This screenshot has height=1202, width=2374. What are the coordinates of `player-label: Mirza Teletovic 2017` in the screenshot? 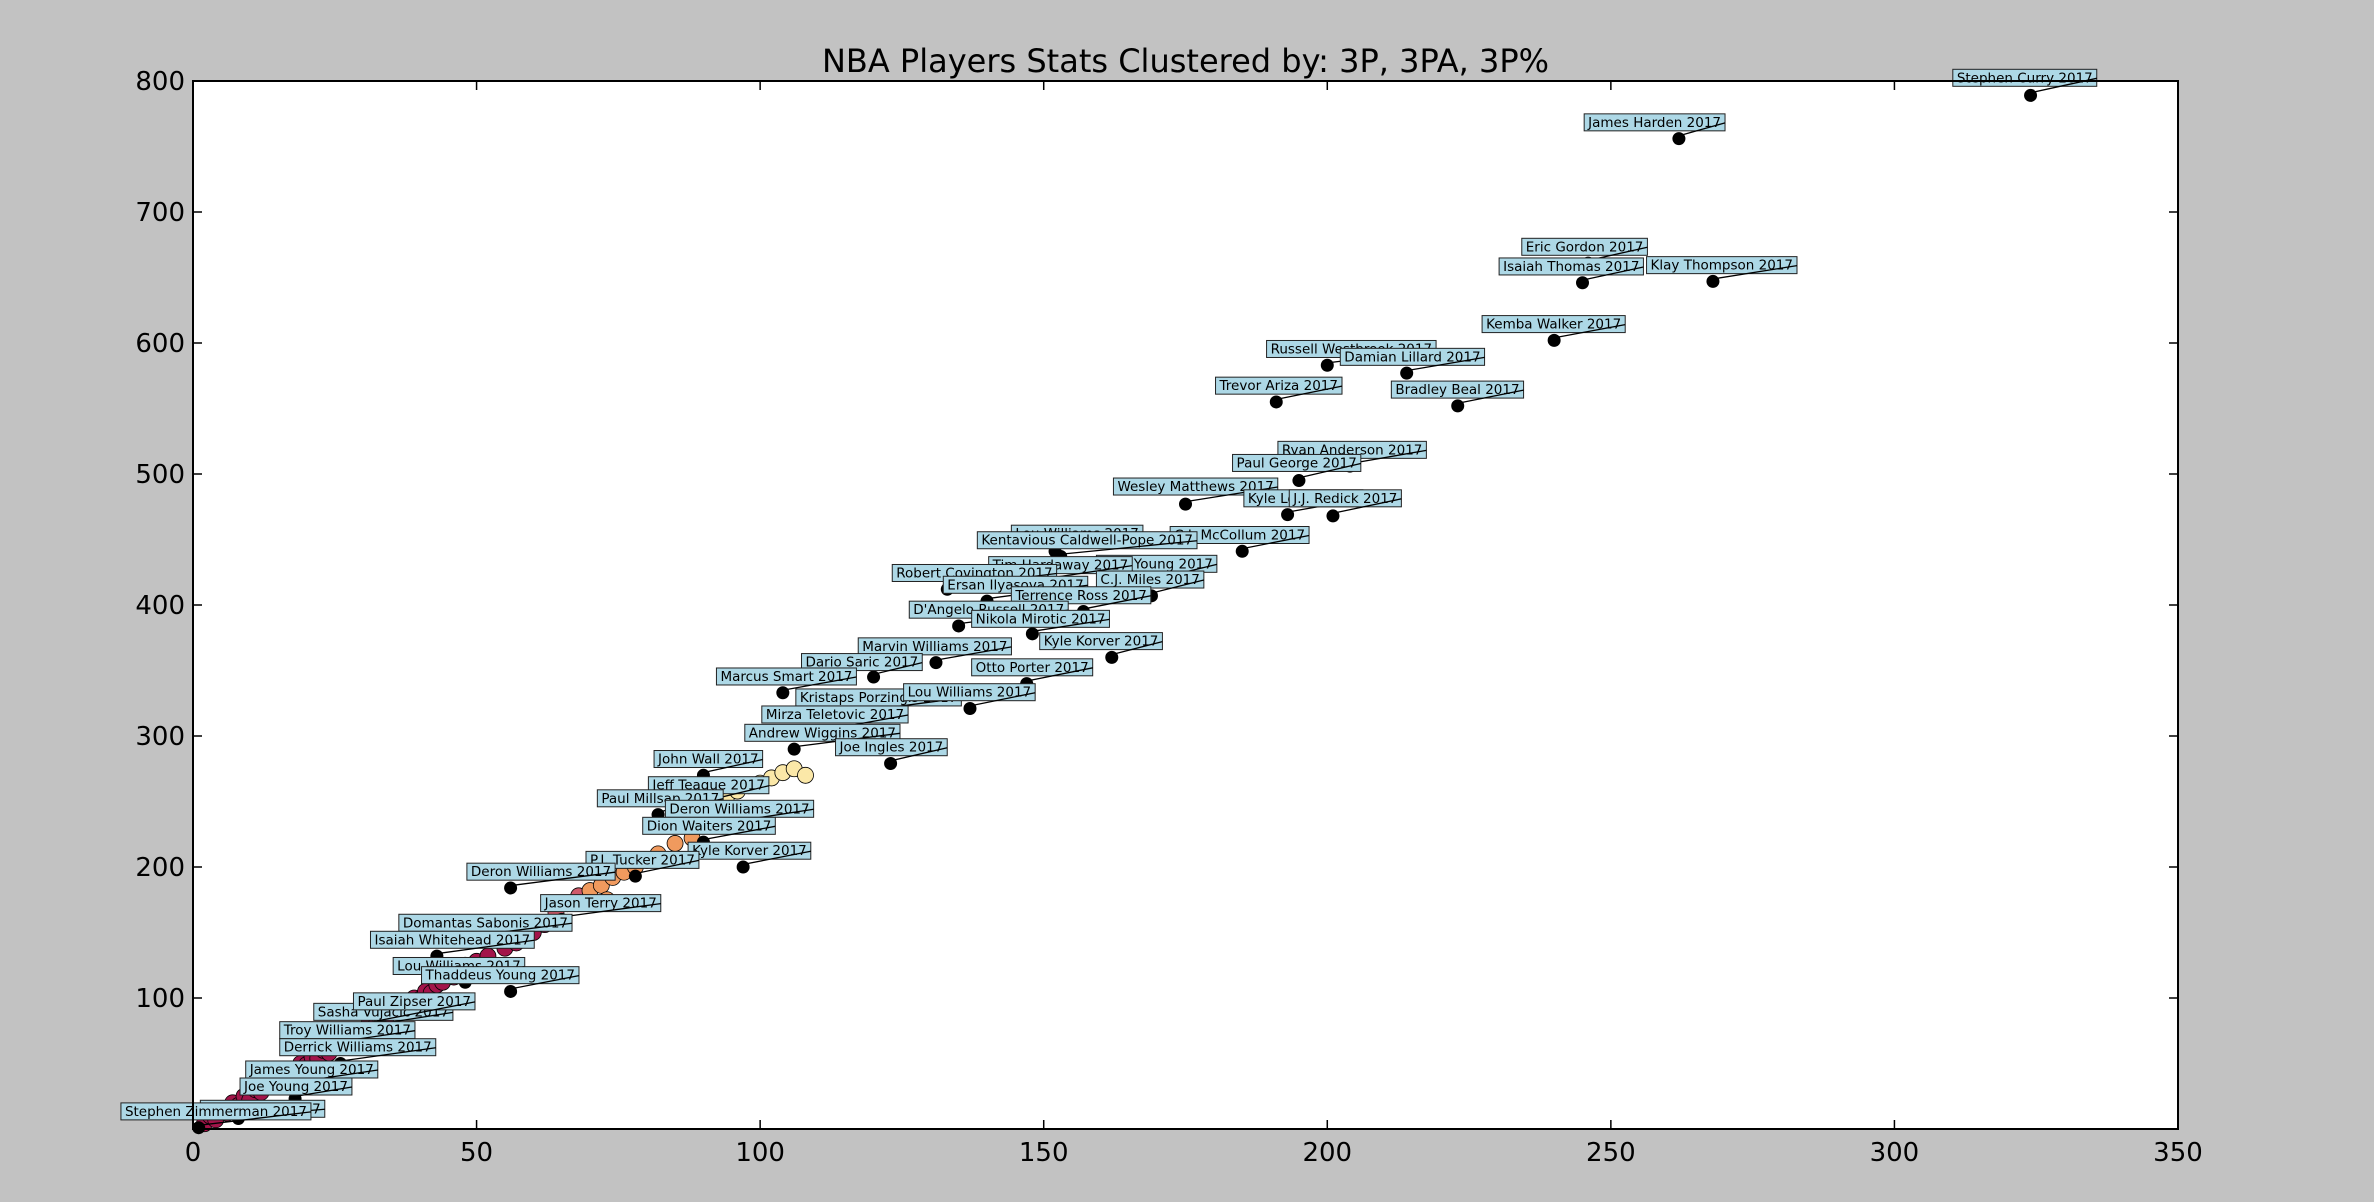 It's located at (835, 715).